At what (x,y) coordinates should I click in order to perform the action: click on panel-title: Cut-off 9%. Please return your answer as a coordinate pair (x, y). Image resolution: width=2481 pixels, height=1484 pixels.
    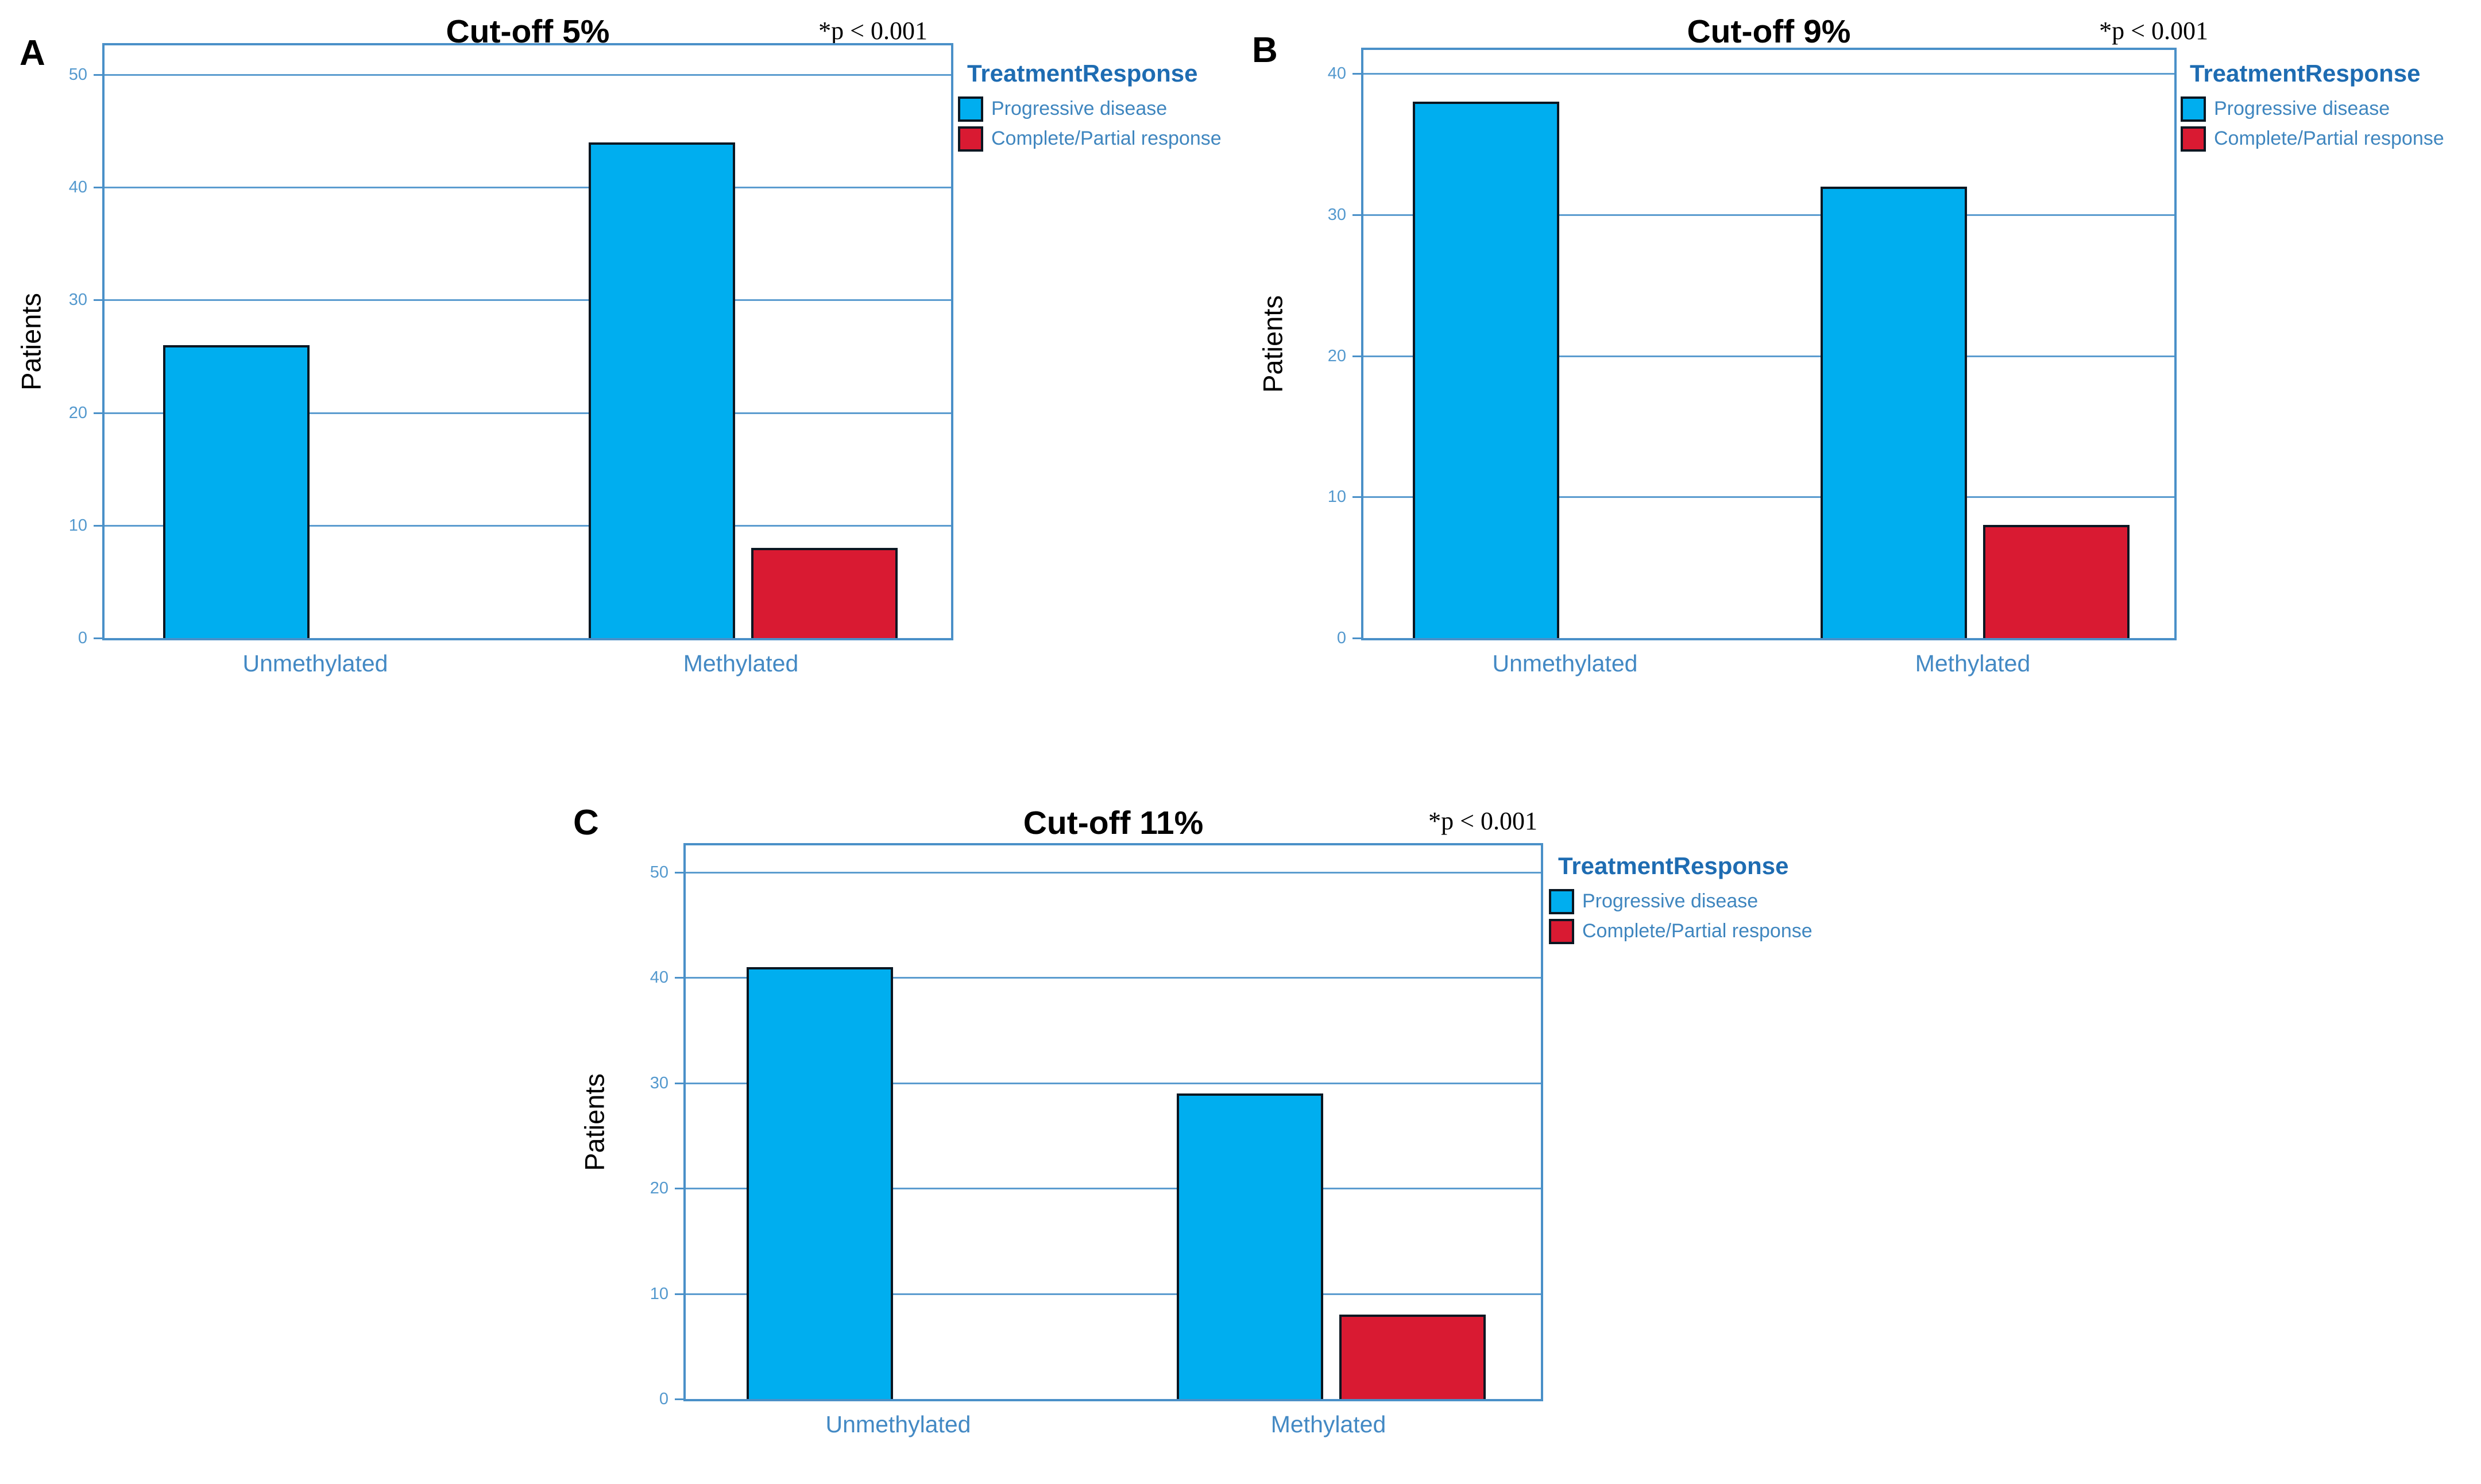
    Looking at the image, I should click on (1769, 31).